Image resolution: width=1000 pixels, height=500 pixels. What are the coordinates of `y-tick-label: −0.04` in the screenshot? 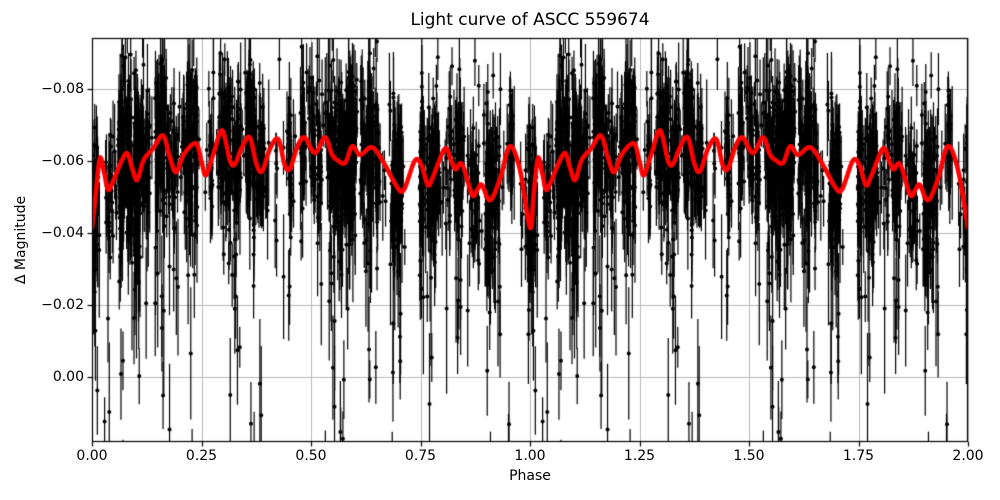 It's located at (62, 232).